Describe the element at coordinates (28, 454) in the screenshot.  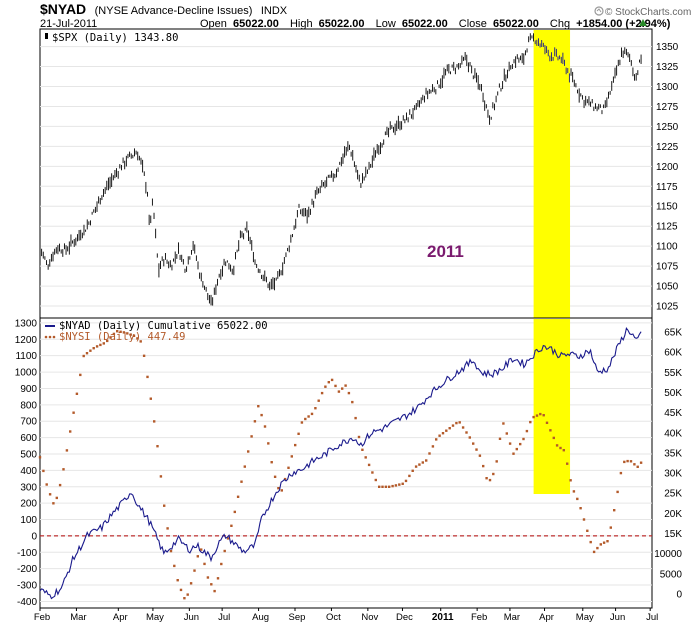
I see `nysi-tick-label: 500` at that location.